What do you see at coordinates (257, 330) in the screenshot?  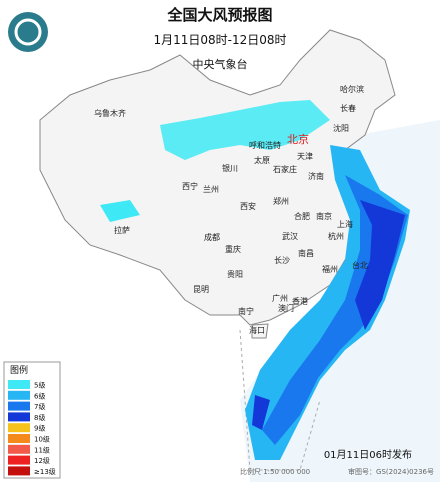 I see `city: 海口` at bounding box center [257, 330].